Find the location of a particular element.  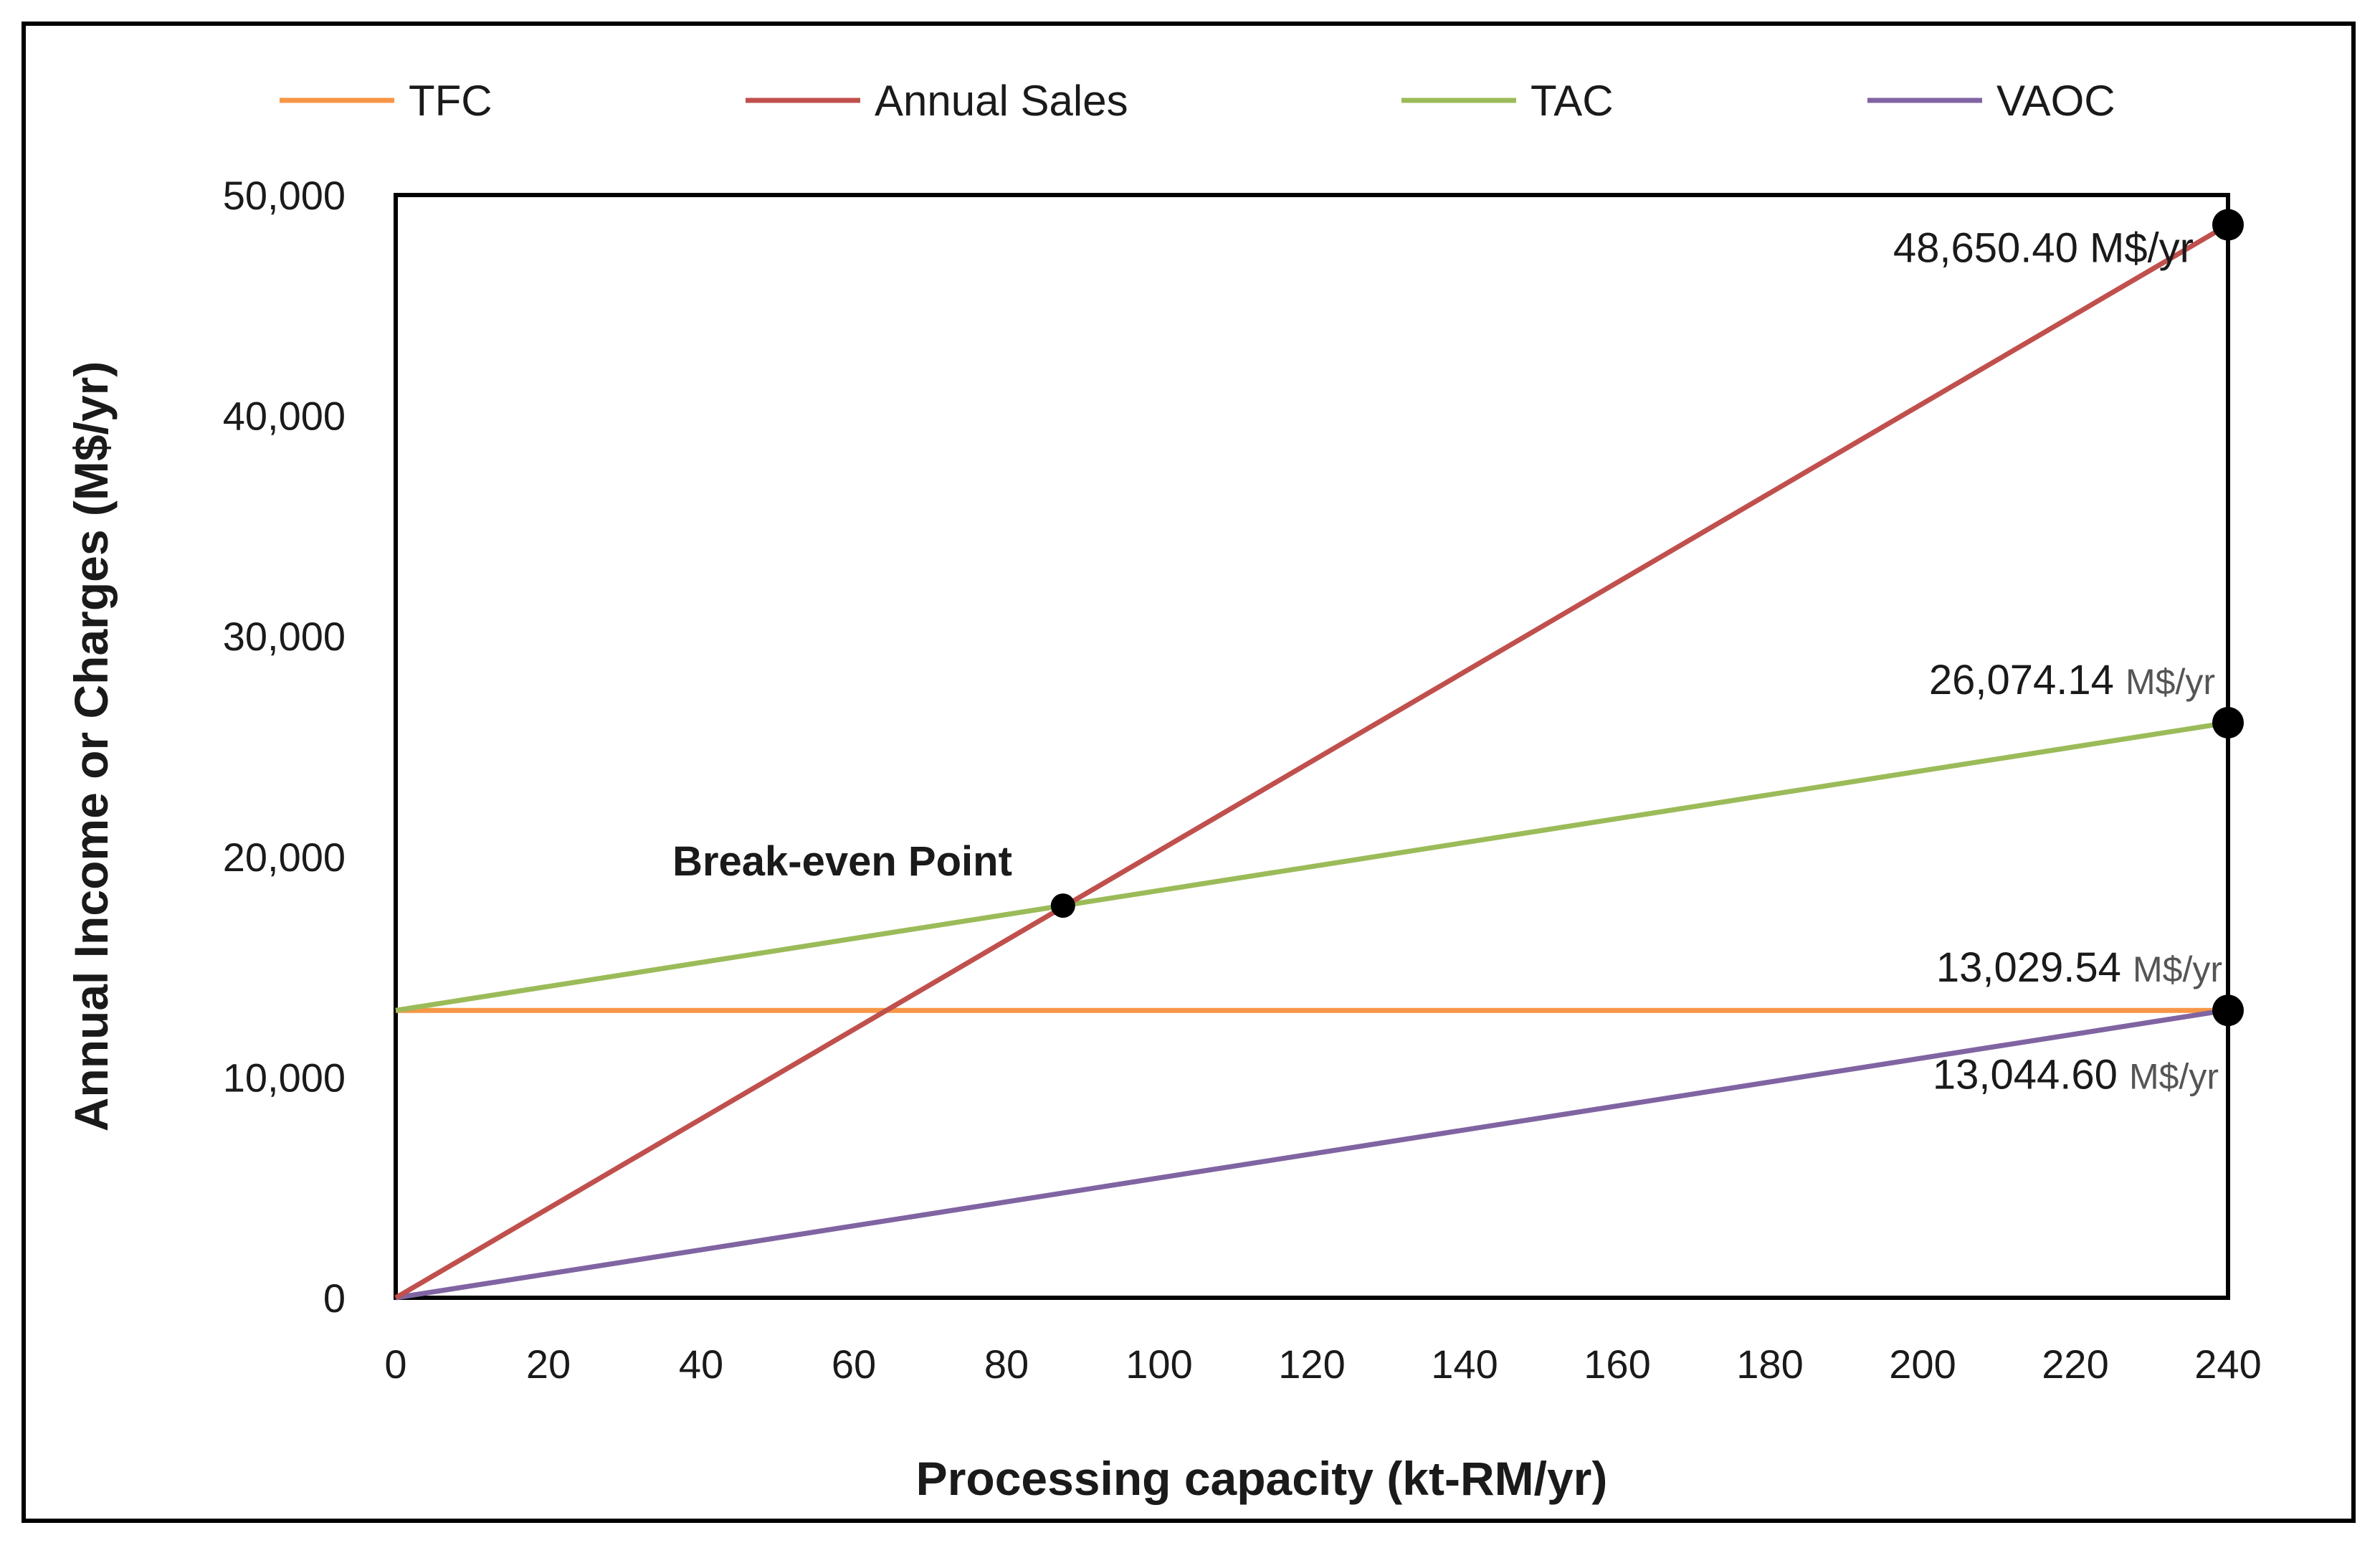

y-tick-label: 10,000 is located at coordinates (284, 1077).